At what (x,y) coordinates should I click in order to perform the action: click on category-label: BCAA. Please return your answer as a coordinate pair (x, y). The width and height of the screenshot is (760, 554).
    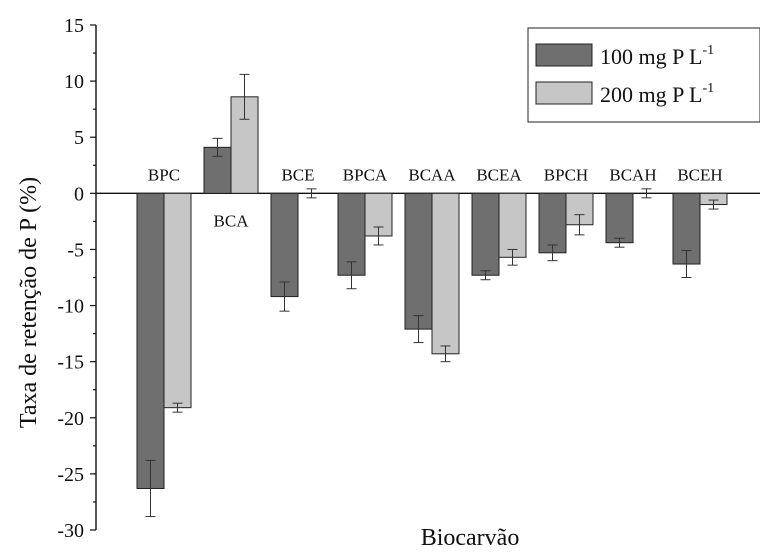
    Looking at the image, I should click on (432, 174).